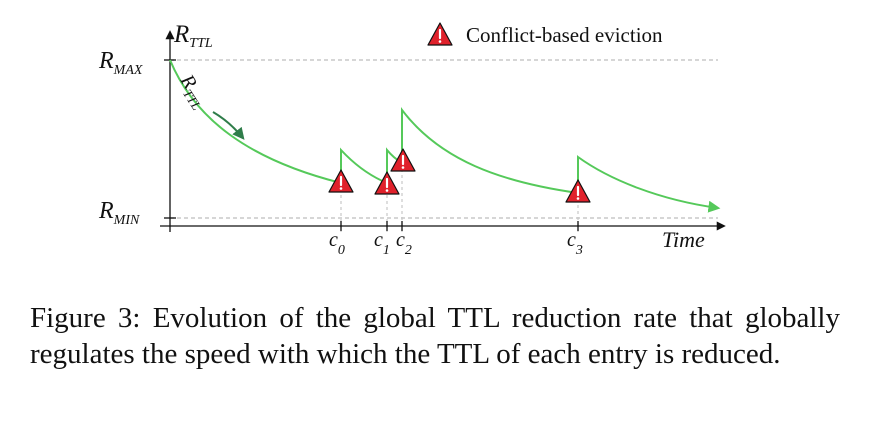 Image resolution: width=869 pixels, height=436 pixels. I want to click on legend-warning-icon, so click(440, 34).